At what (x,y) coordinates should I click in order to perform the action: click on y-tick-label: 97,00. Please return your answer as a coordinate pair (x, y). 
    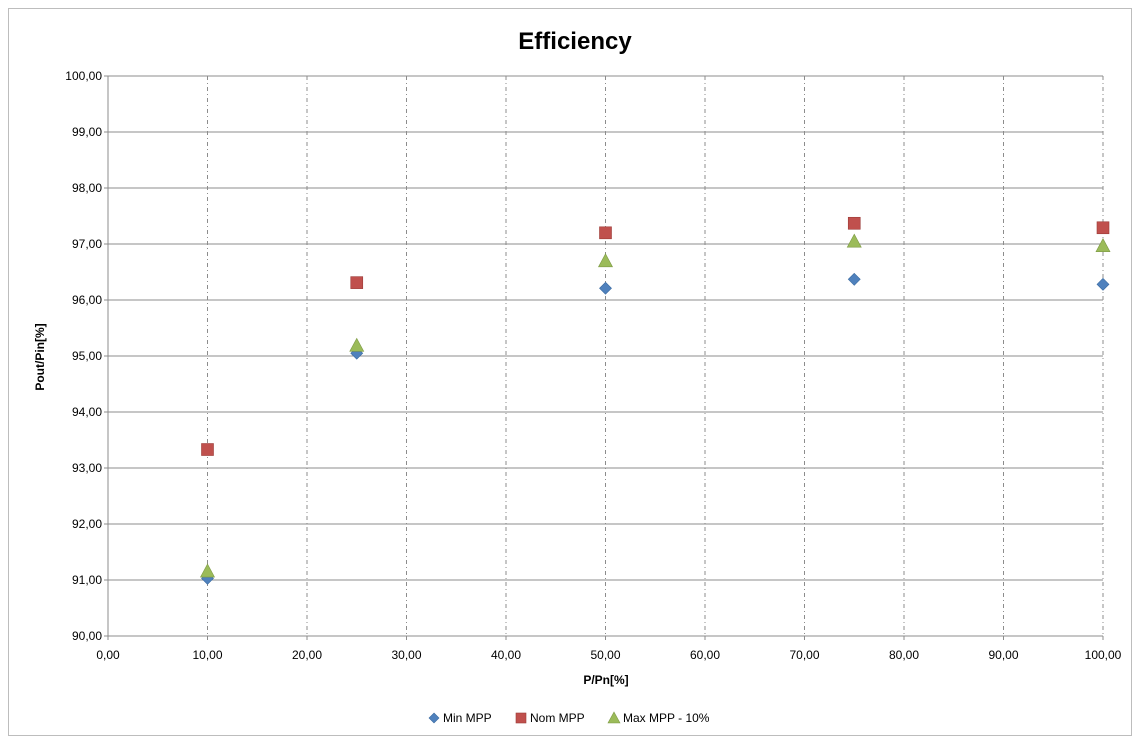
    Looking at the image, I should click on (87, 244).